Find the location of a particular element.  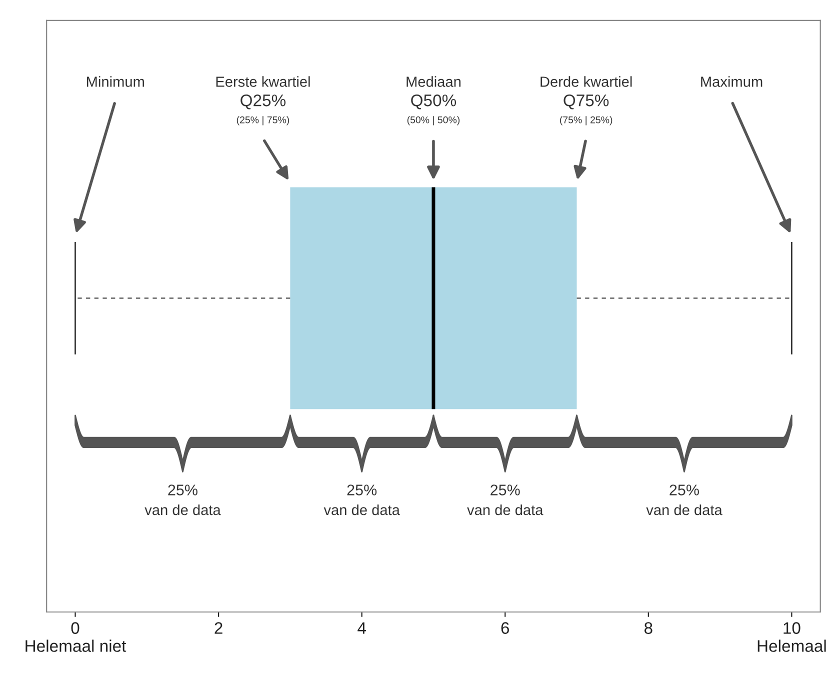

x-tick-label: 0 Helemaal niet is located at coordinates (76, 637).